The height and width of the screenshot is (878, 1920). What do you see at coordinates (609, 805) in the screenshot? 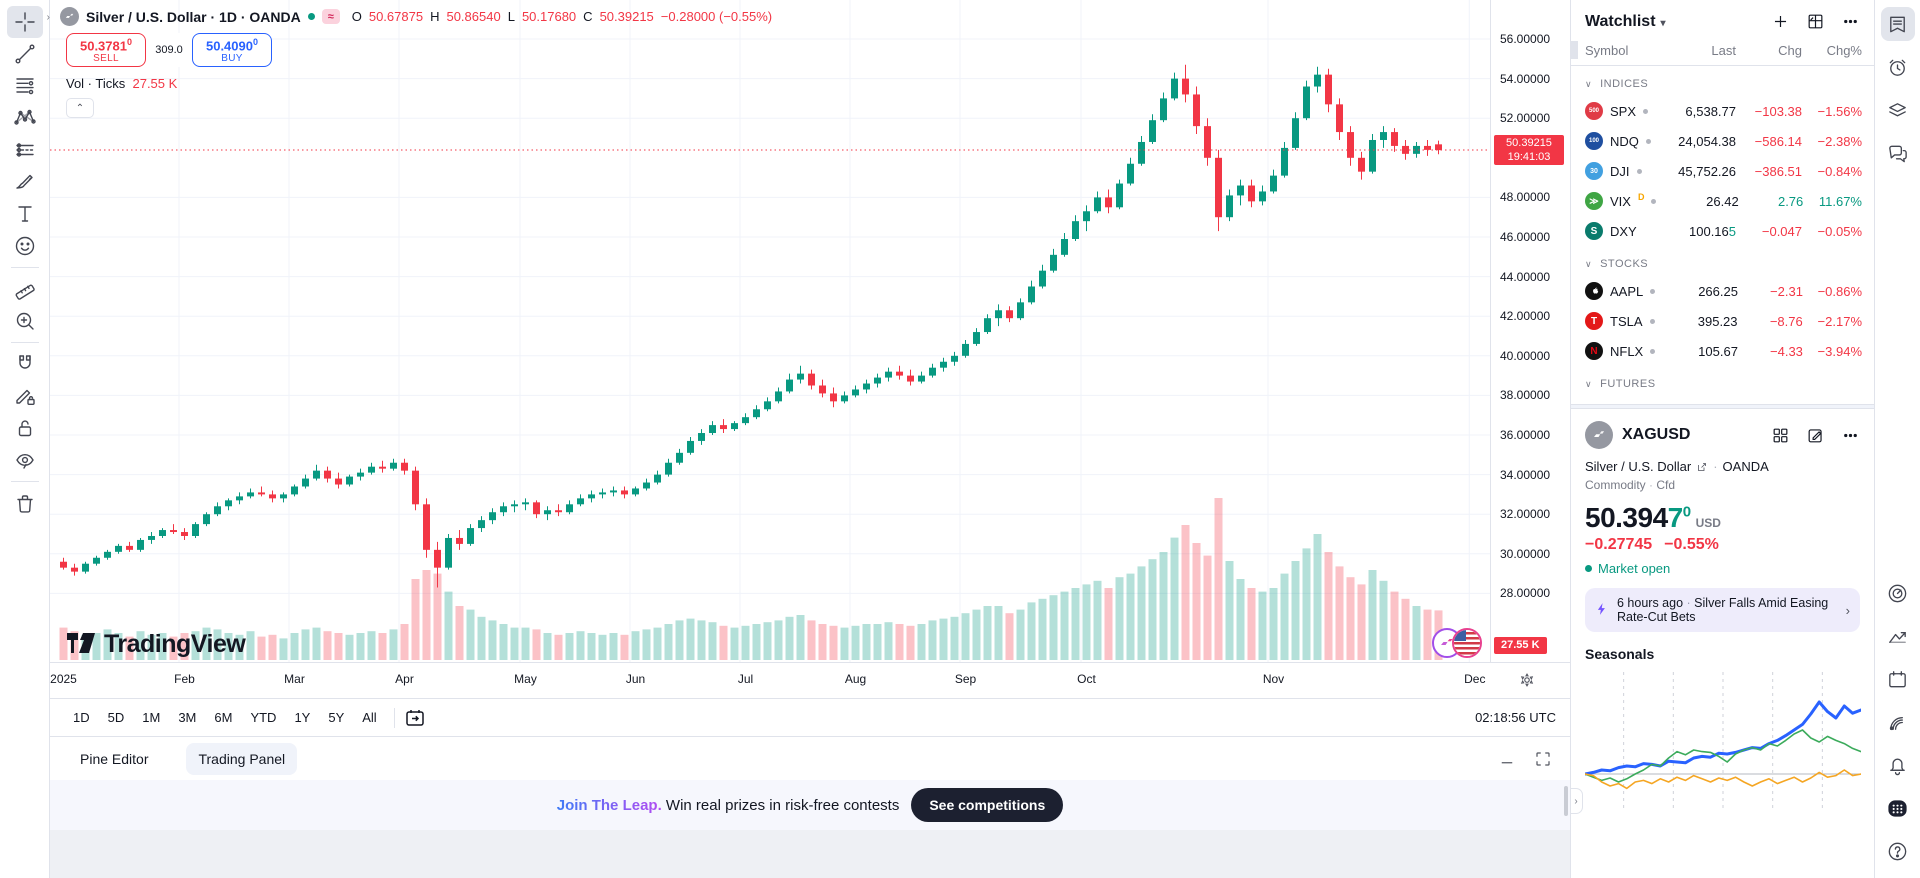
I see `banner-lead: Join The Leap.` at bounding box center [609, 805].